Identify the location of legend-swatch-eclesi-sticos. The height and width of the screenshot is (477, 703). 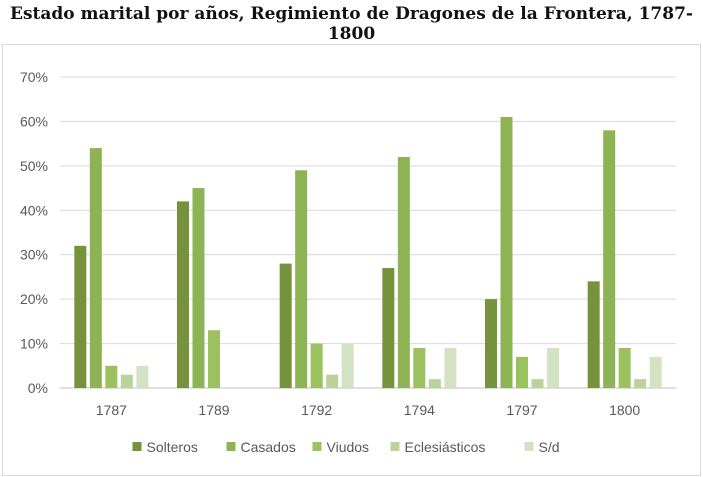
(395, 446).